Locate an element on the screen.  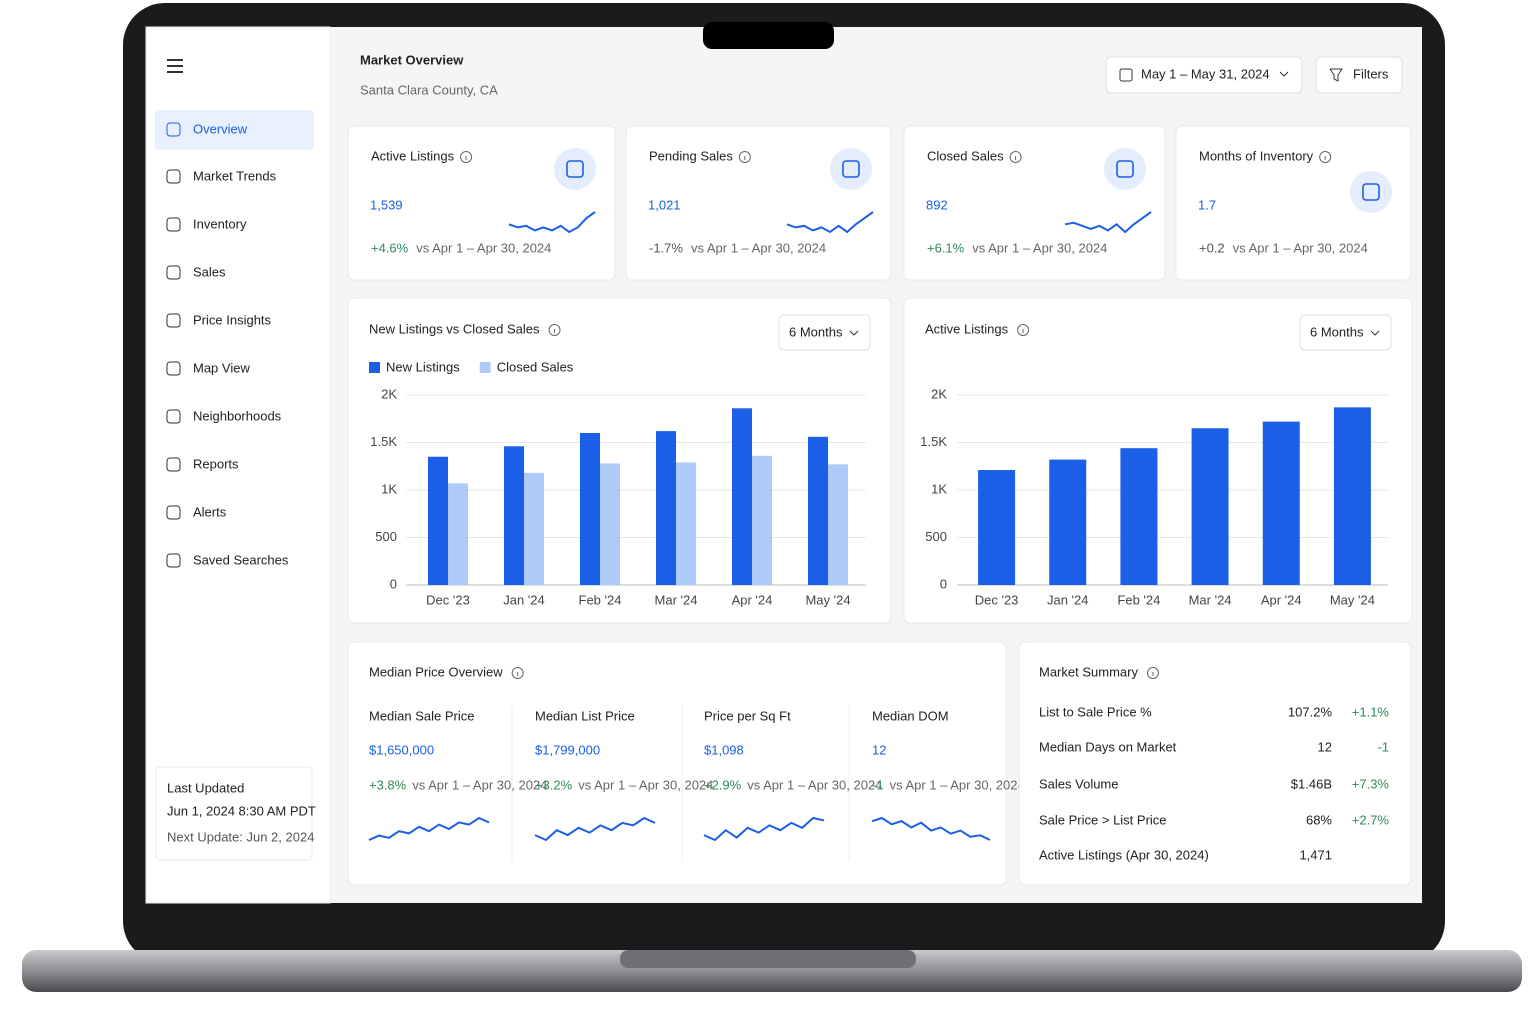
summary-label: Active Listings (Apr 30, 2024) is located at coordinates (1124, 854).